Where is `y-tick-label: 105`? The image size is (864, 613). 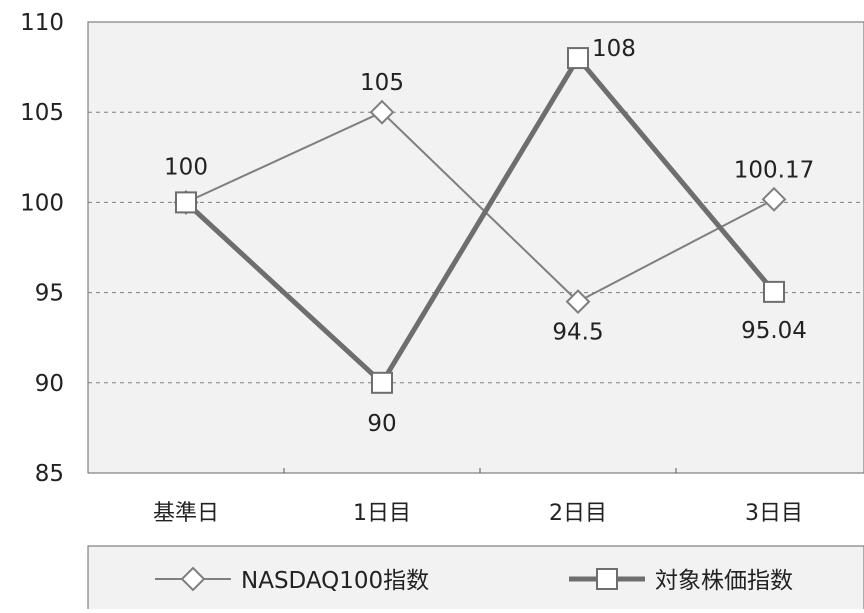
y-tick-label: 105 is located at coordinates (42, 113).